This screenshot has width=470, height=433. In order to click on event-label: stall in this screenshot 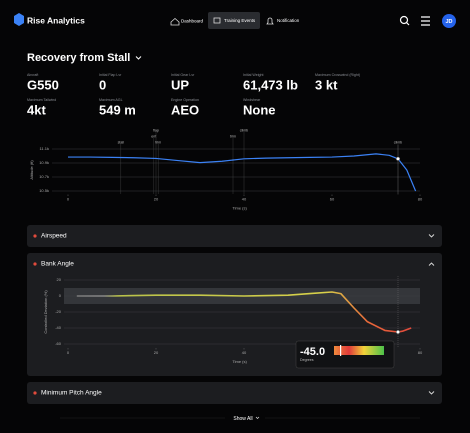, I will do `click(121, 142)`.